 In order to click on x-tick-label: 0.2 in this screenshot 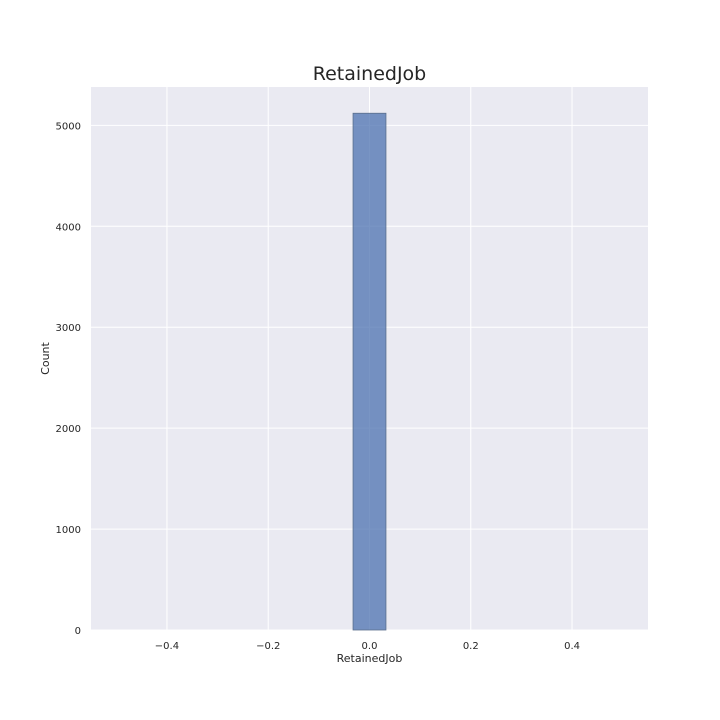, I will do `click(471, 646)`.